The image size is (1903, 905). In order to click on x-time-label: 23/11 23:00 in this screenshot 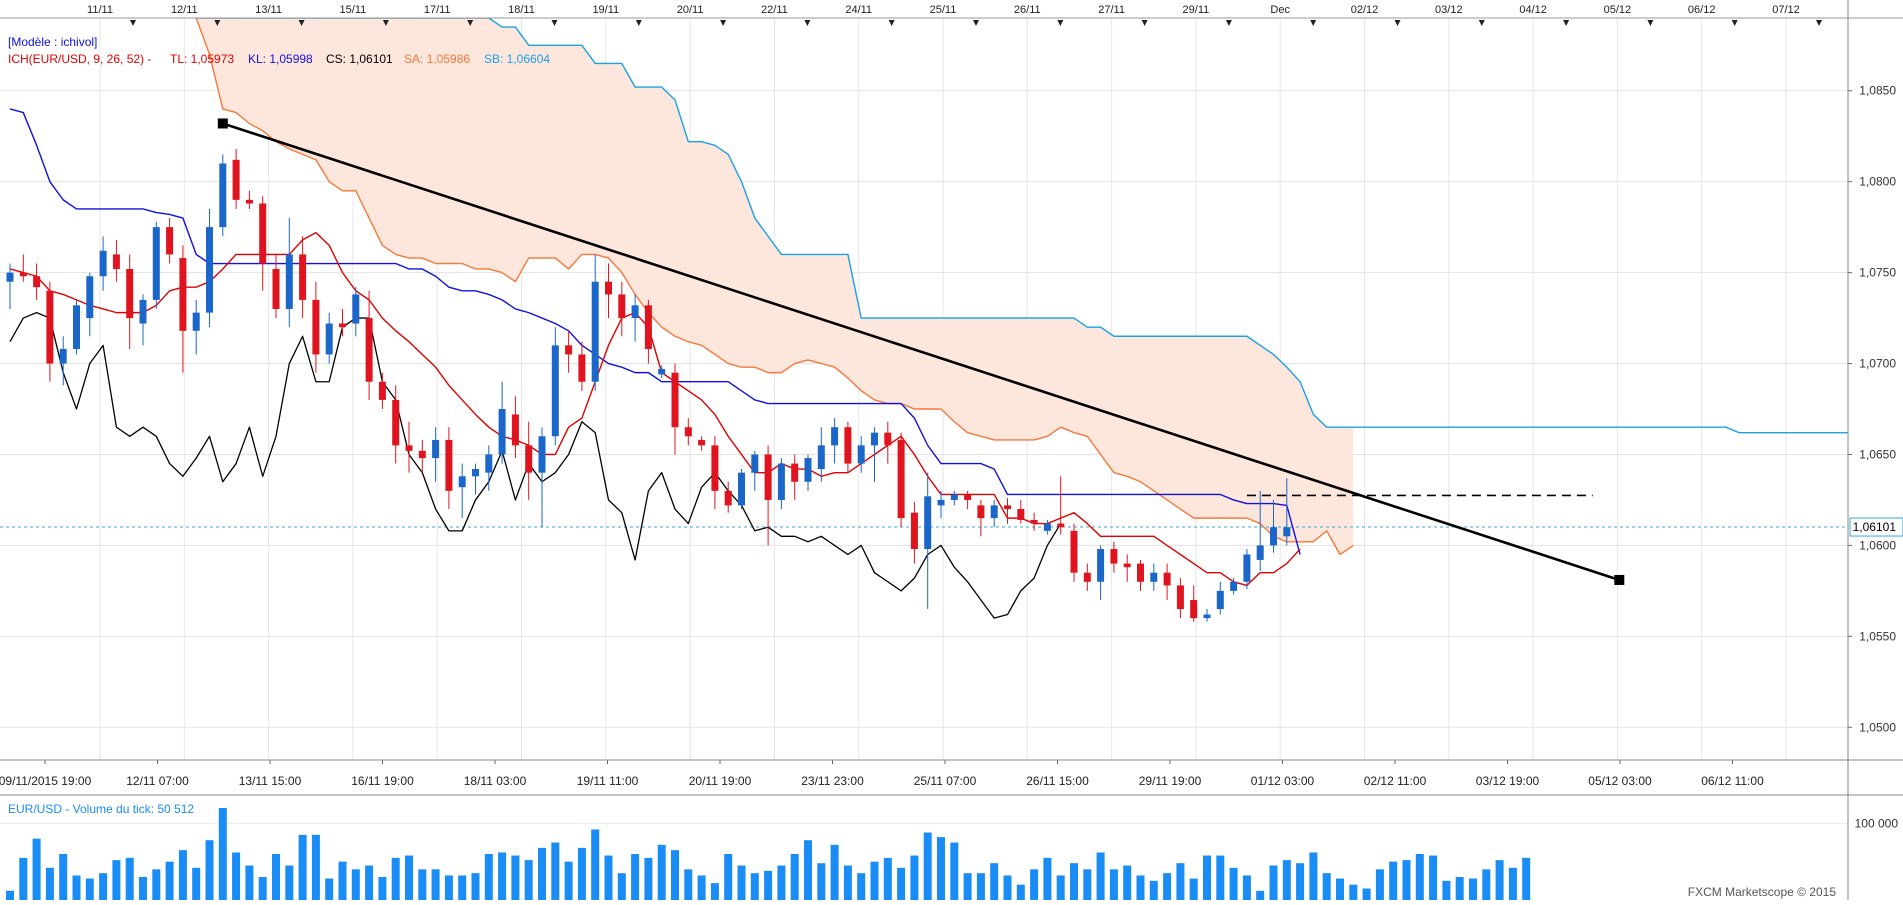, I will do `click(832, 781)`.